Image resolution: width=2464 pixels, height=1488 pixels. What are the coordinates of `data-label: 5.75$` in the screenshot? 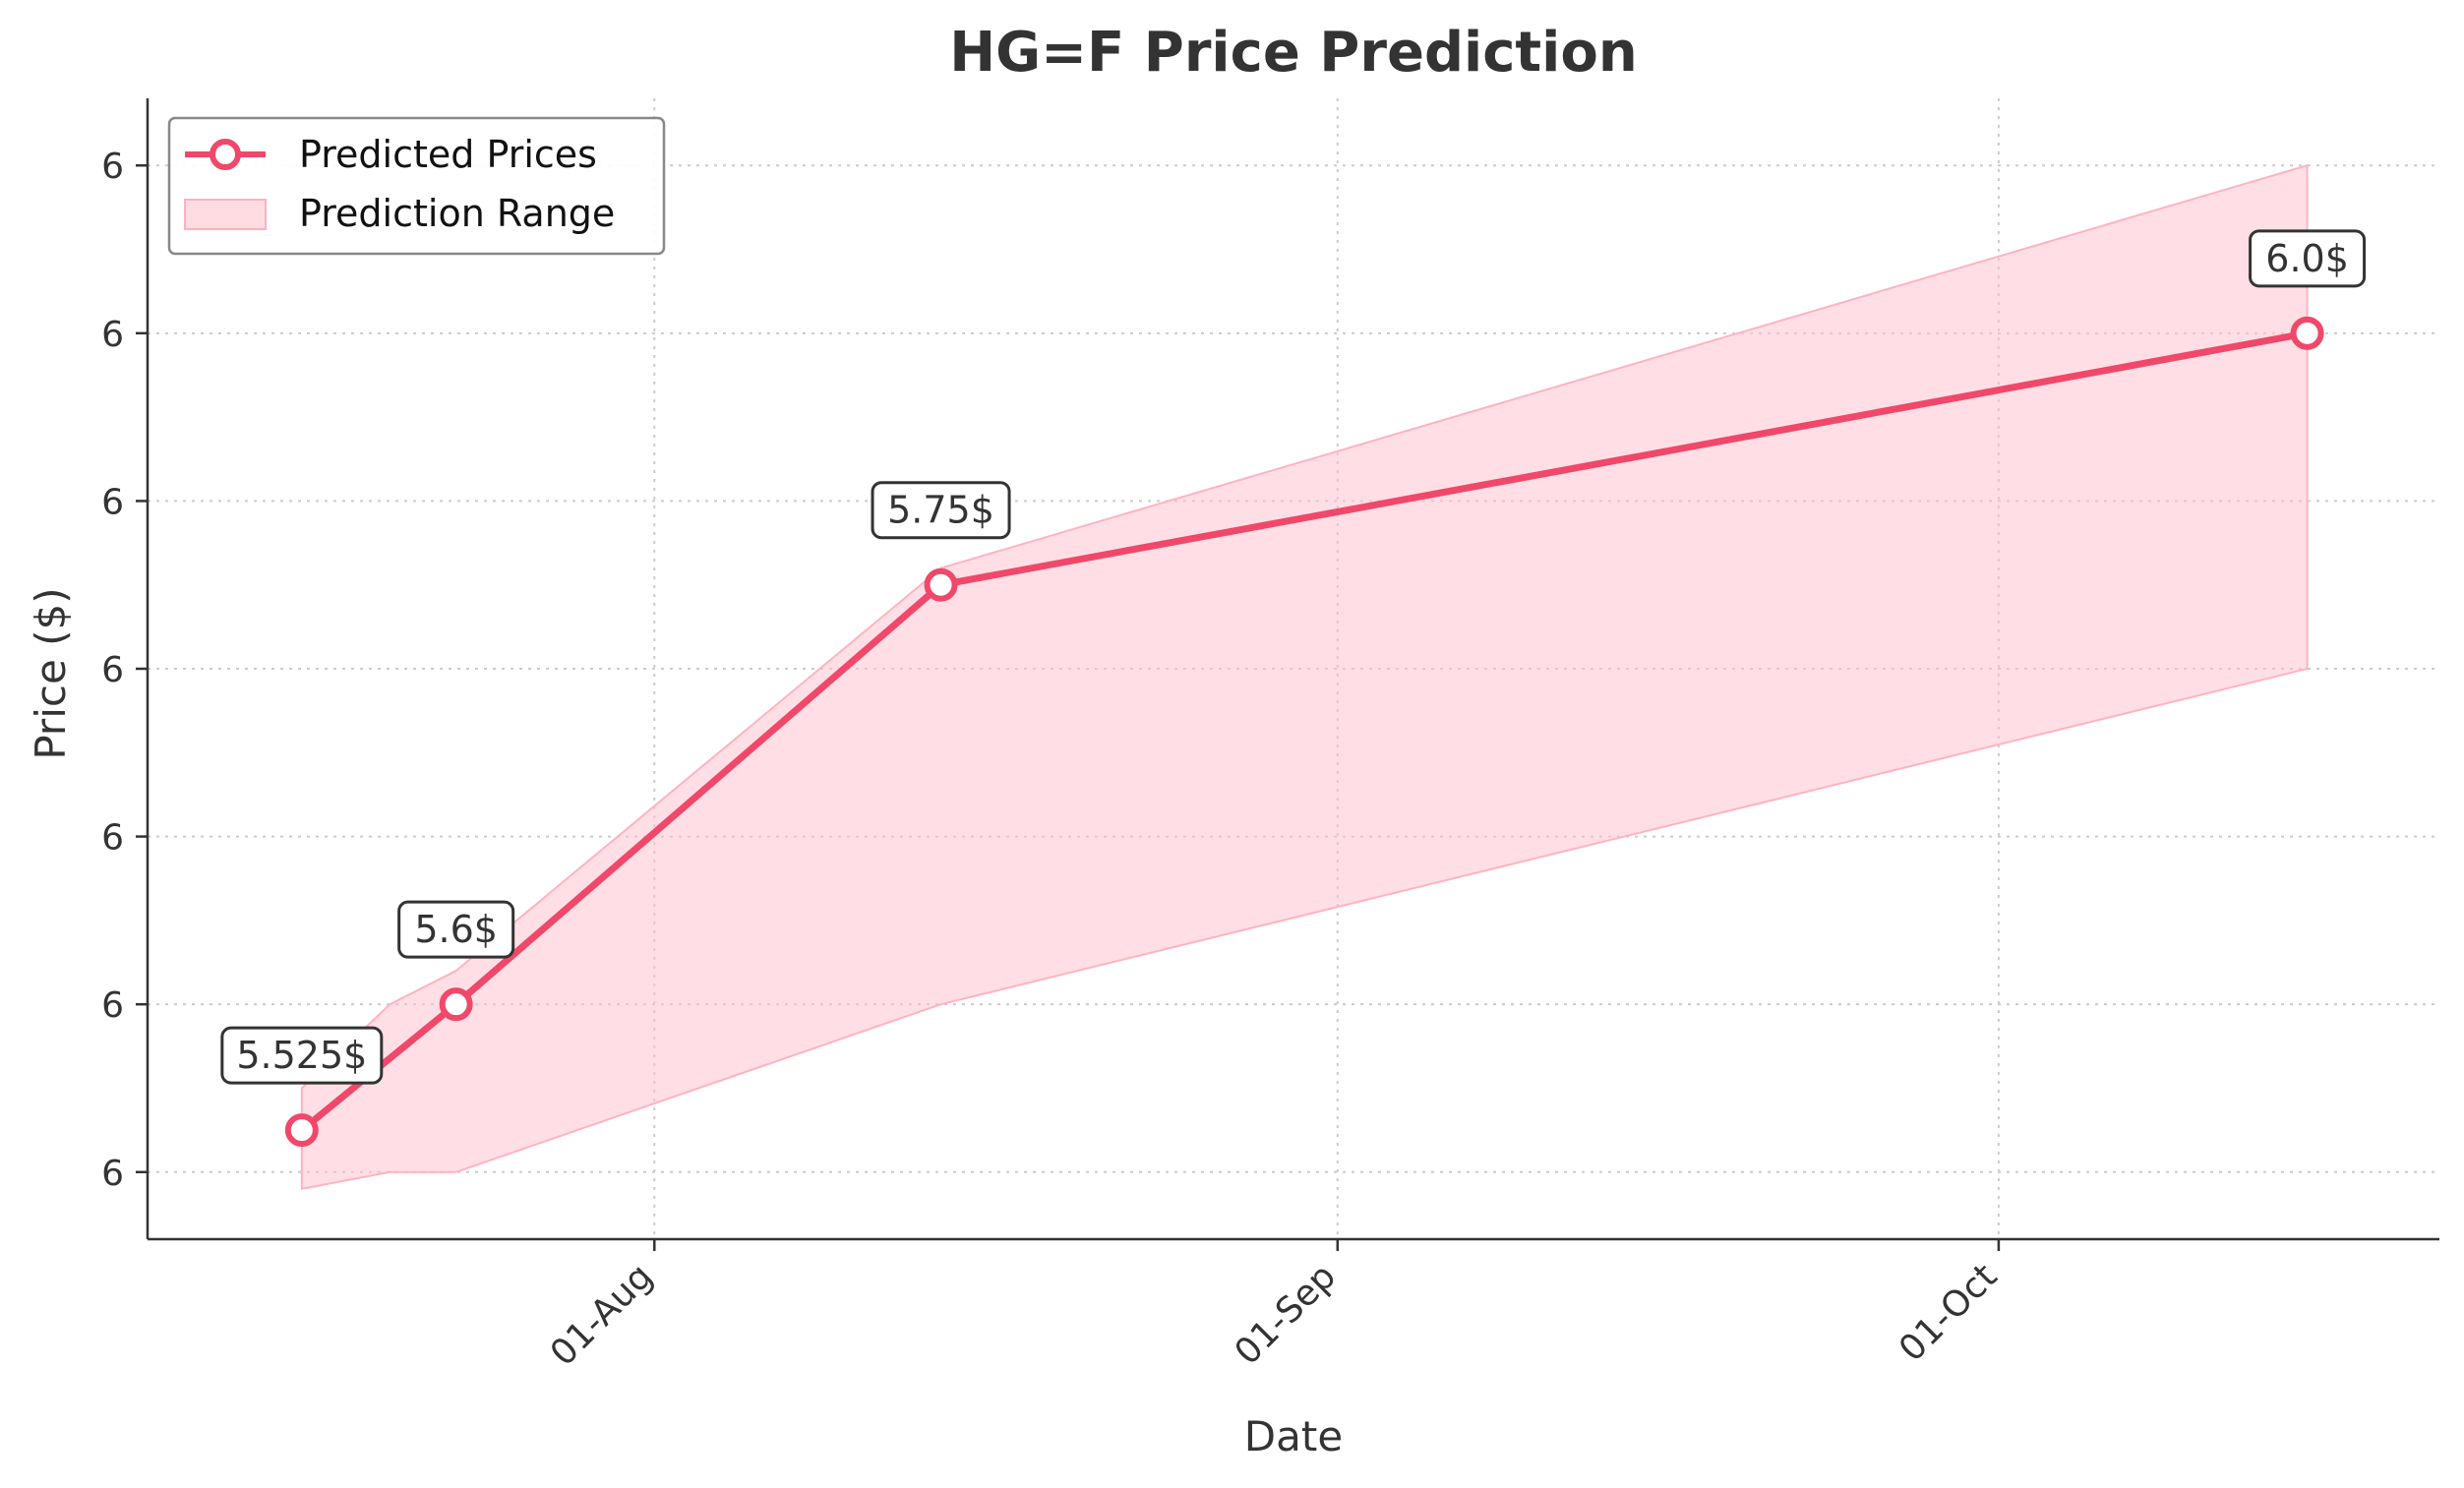 It's located at (941, 511).